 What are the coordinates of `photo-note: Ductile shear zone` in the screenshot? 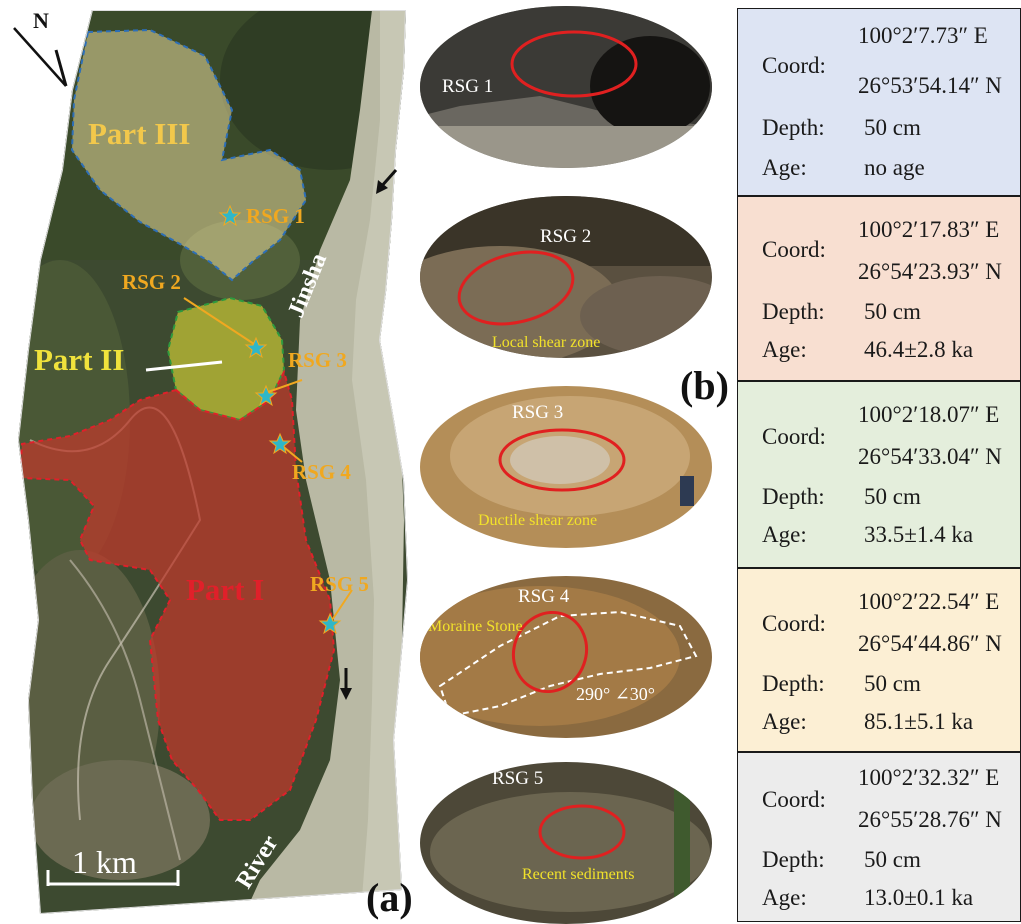 It's located at (538, 520).